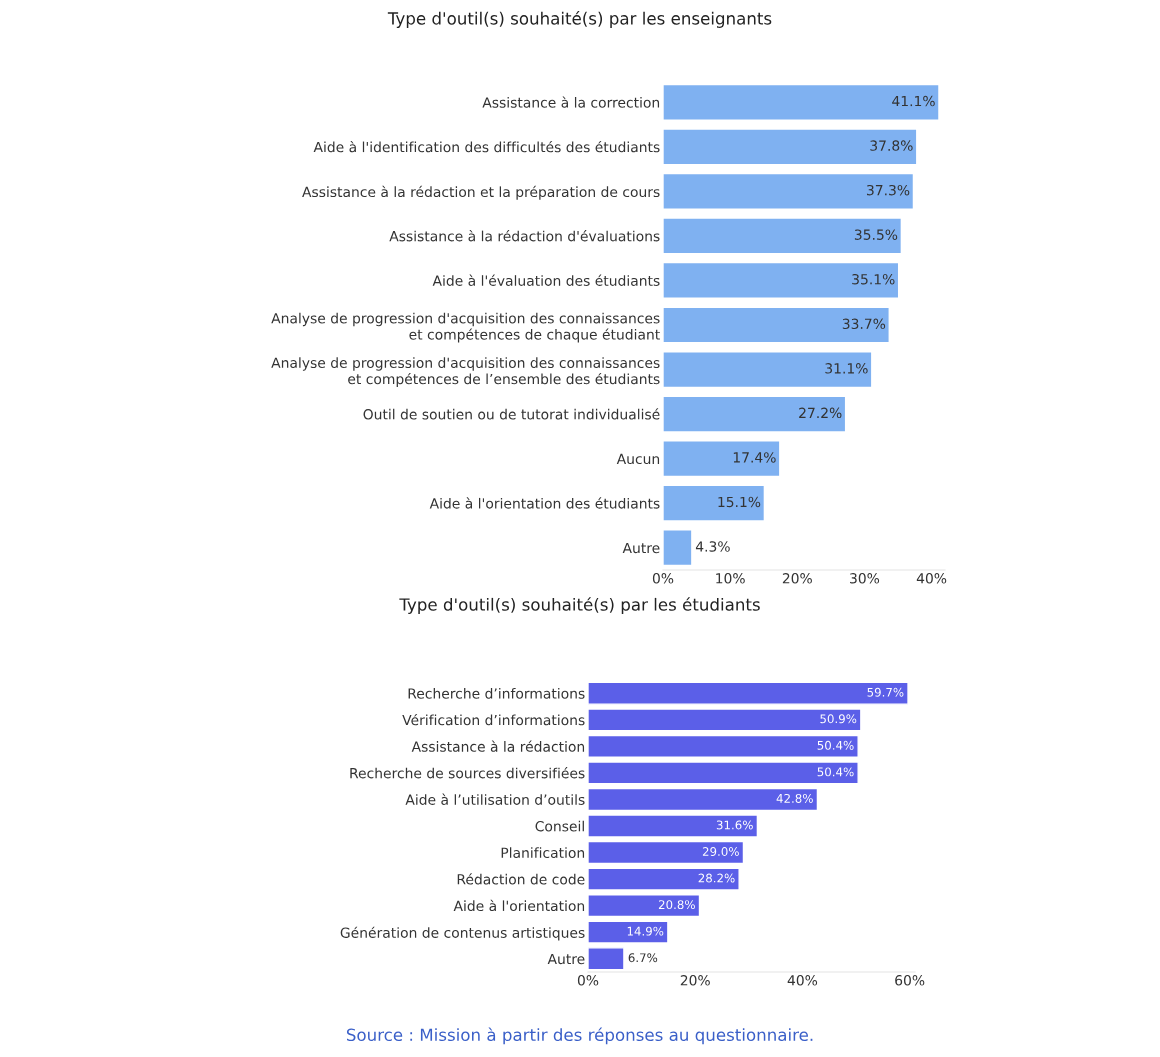 The height and width of the screenshot is (1057, 1160). What do you see at coordinates (579, 1036) in the screenshot?
I see `source-note: Source : Mission à partir des réponses au questionnaire.` at bounding box center [579, 1036].